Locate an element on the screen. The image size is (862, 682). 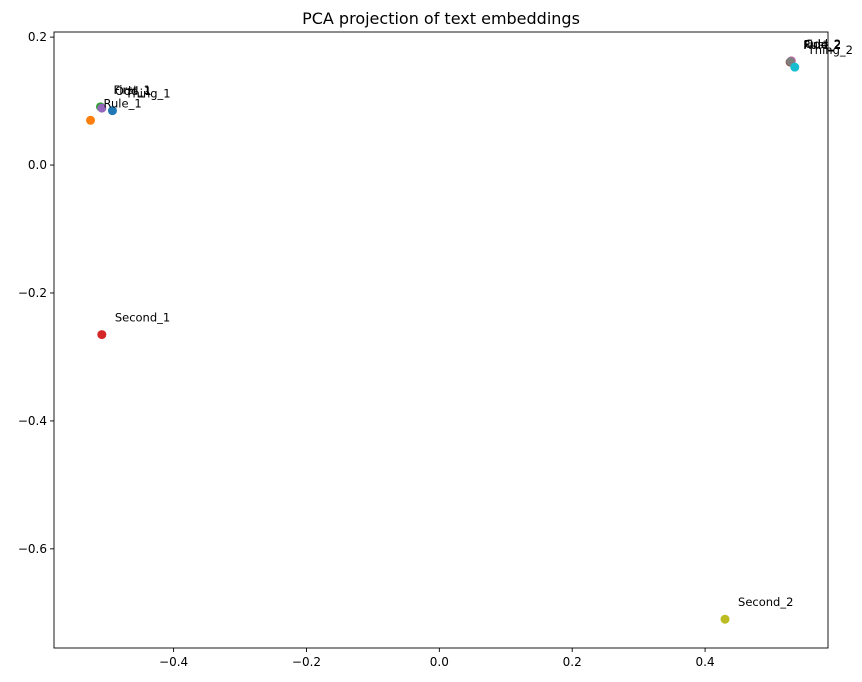
x-axis-ticks: −0.4 −0.2 0.0 0.2 0.4 is located at coordinates (437, 658).